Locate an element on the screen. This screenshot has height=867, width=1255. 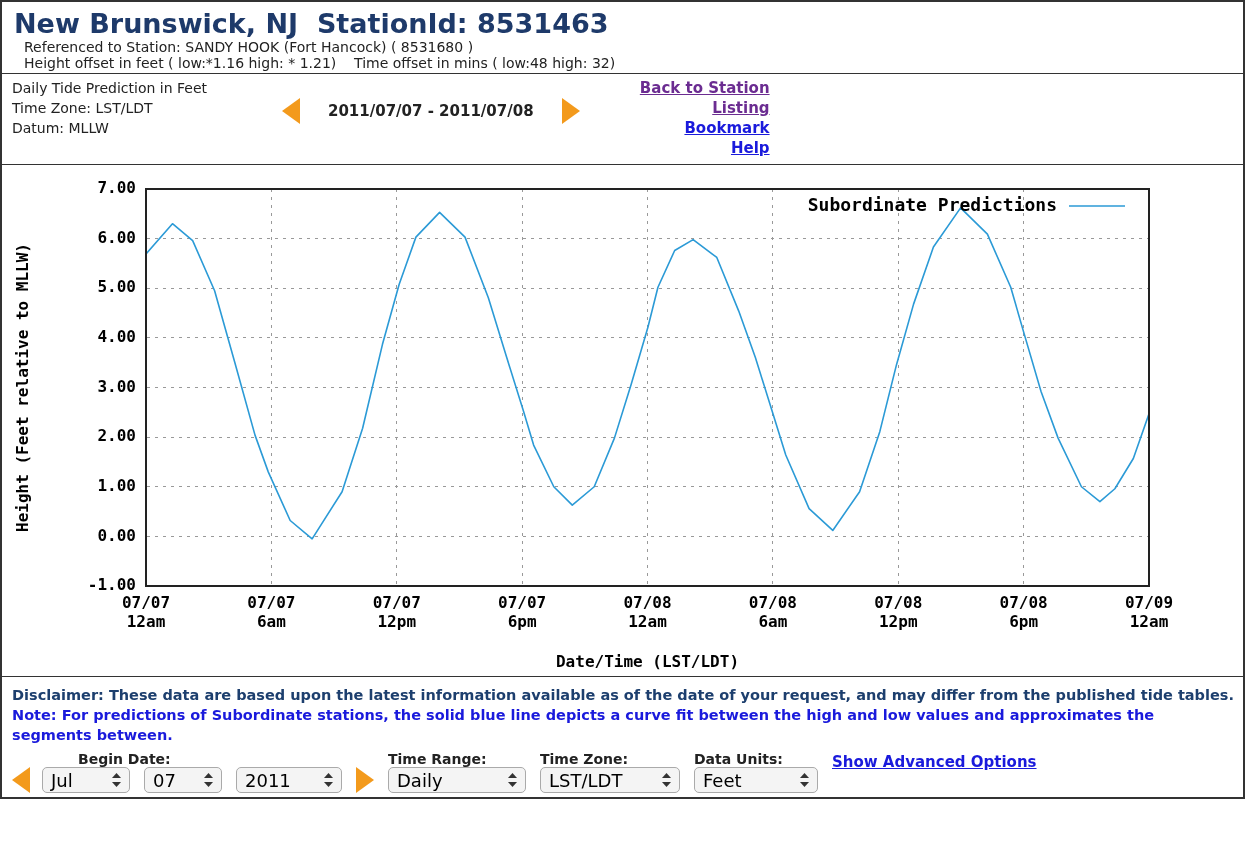
x-tick-label: 07/07 12pm is located at coordinates (396, 611).